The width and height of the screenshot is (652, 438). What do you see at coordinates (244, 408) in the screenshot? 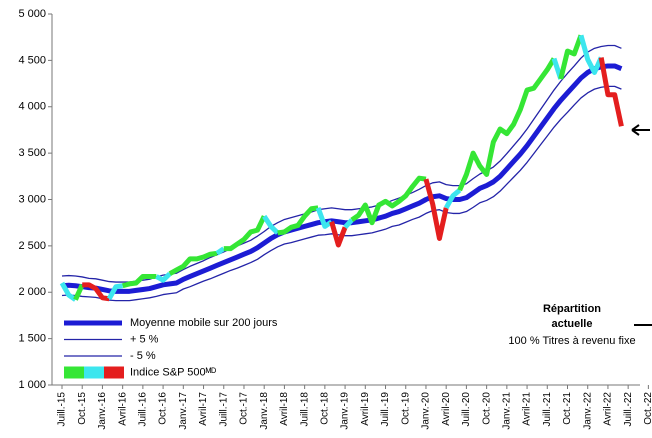
I see `x-tick-label: Oct.-17` at bounding box center [244, 408].